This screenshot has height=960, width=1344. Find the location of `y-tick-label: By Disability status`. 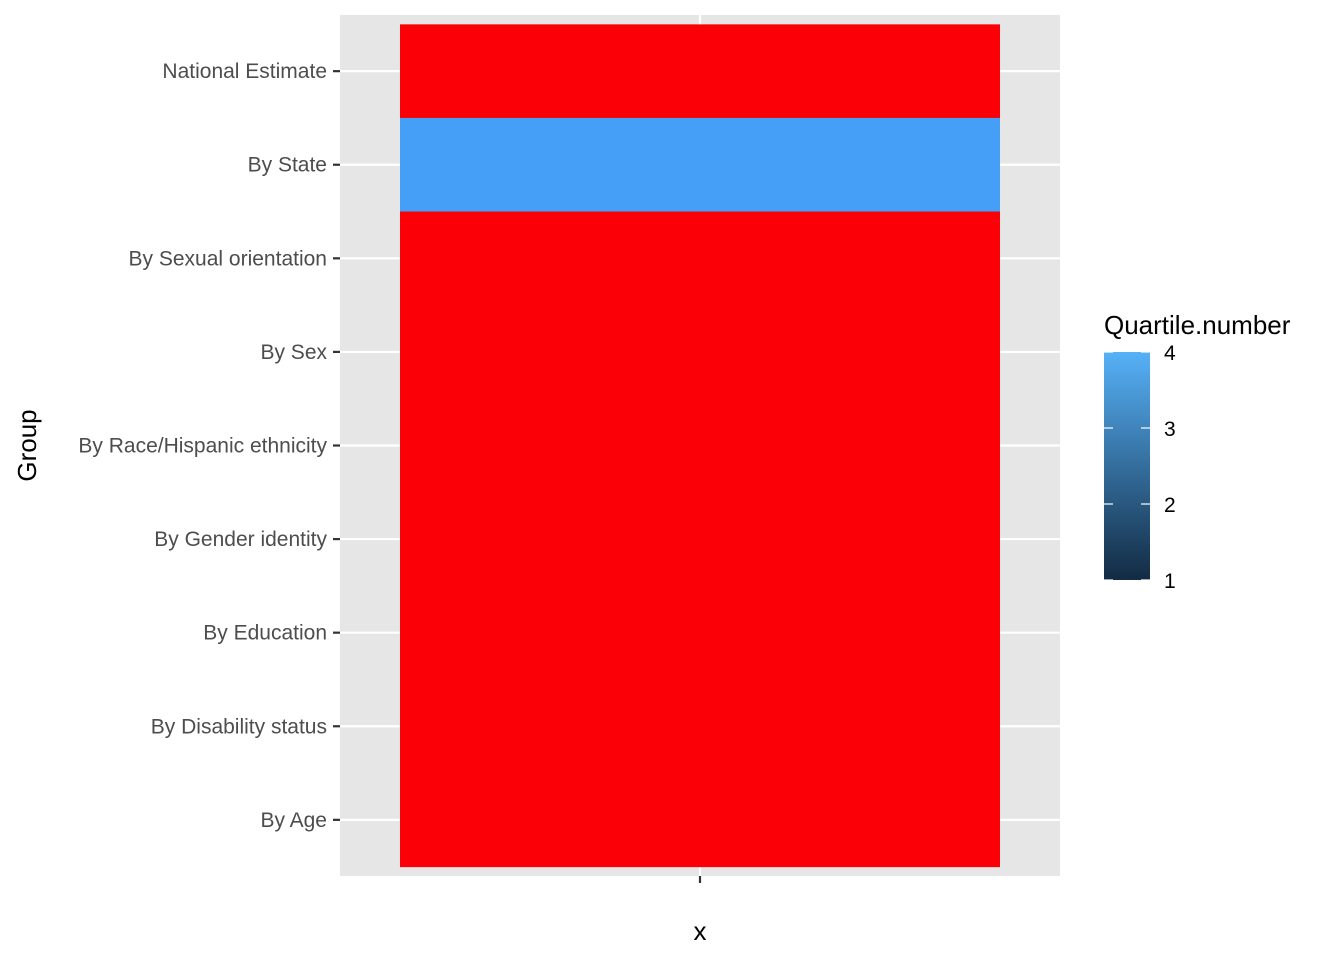

y-tick-label: By Disability status is located at coordinates (239, 726).